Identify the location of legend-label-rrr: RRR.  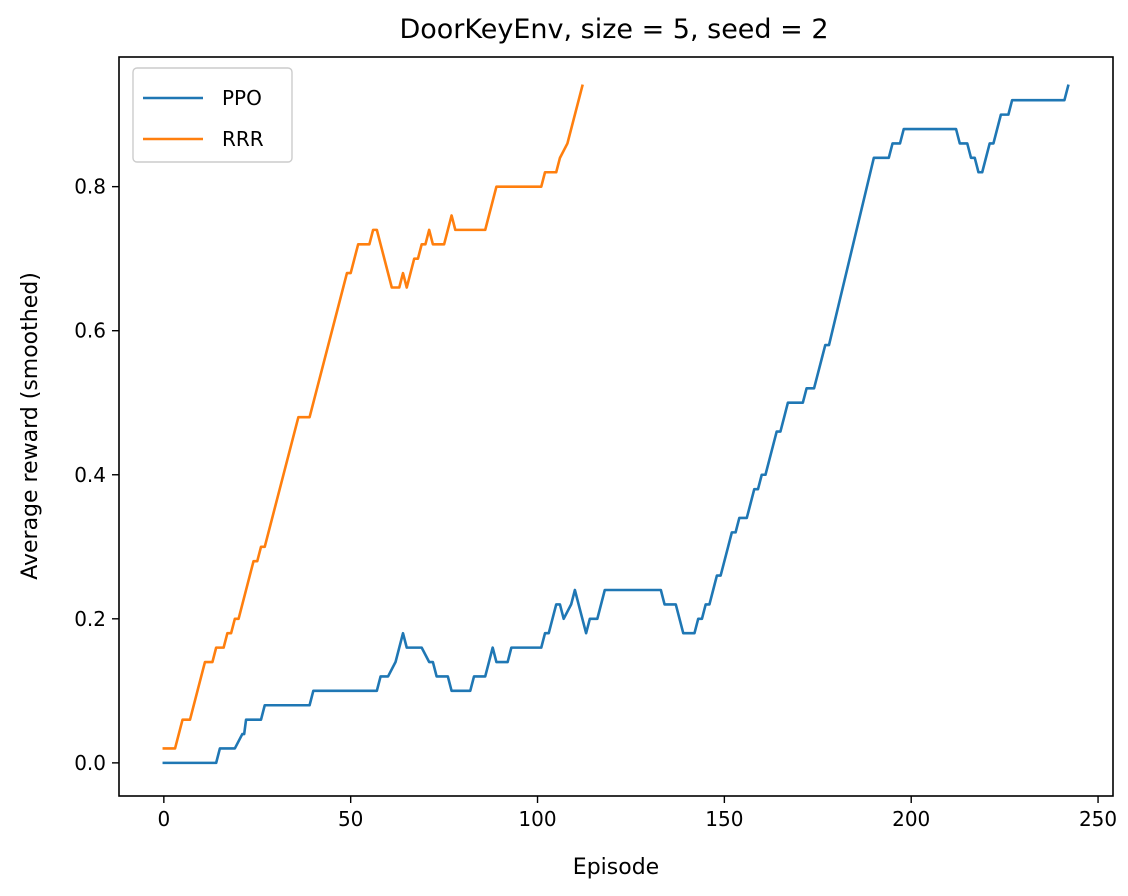
(243, 139).